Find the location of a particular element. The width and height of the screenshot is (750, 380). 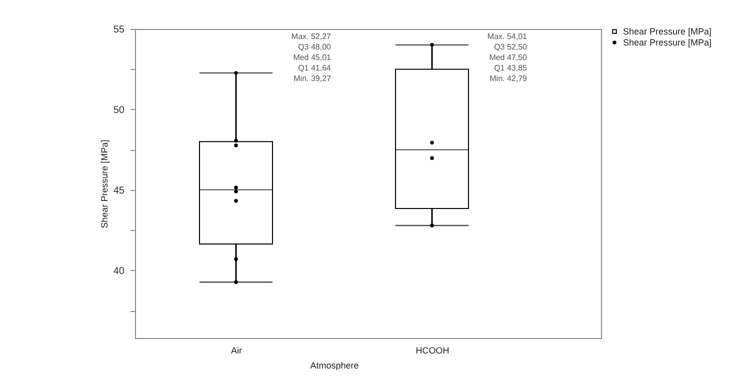

annotation: Max. 54,01 Q3 52,50 Med 47,50 Q1 43,85 Min. 42,79 is located at coordinates (507, 57).